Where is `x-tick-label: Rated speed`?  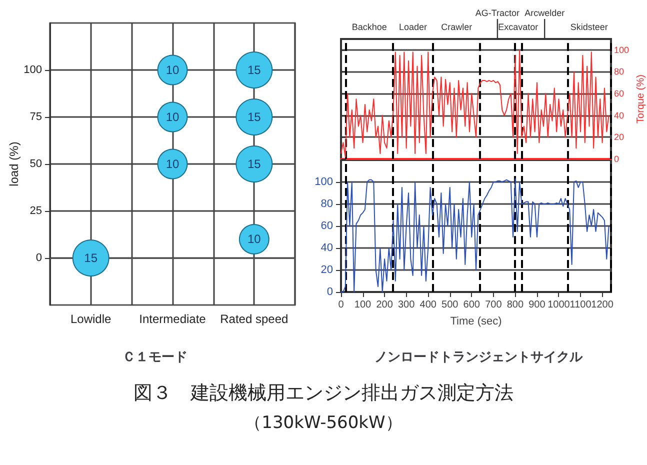
x-tick-label: Rated speed is located at coordinates (254, 319).